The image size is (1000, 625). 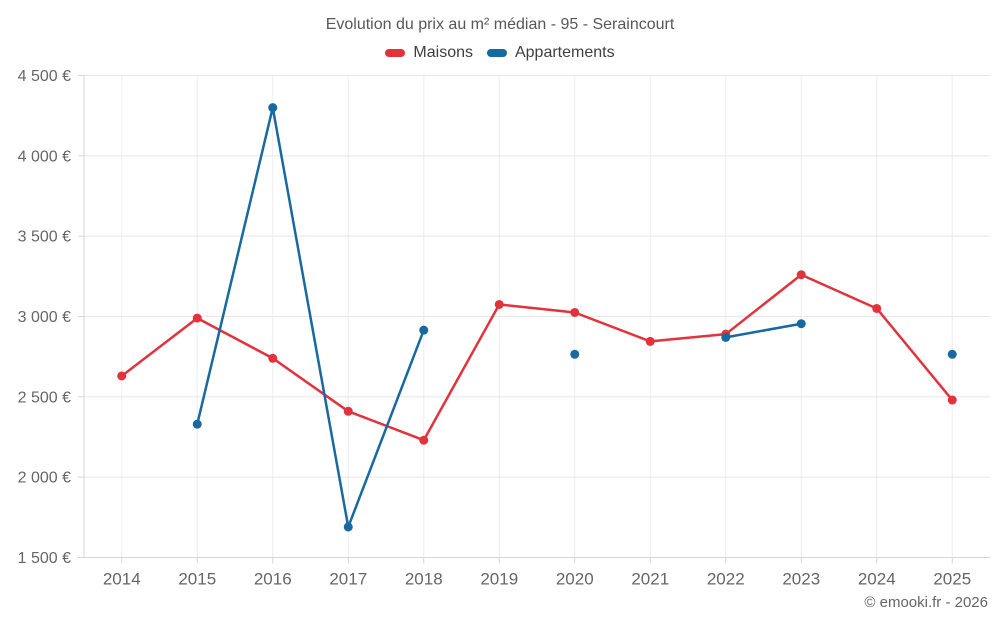 What do you see at coordinates (44, 558) in the screenshot?
I see `y-tick-label: 1 500 €` at bounding box center [44, 558].